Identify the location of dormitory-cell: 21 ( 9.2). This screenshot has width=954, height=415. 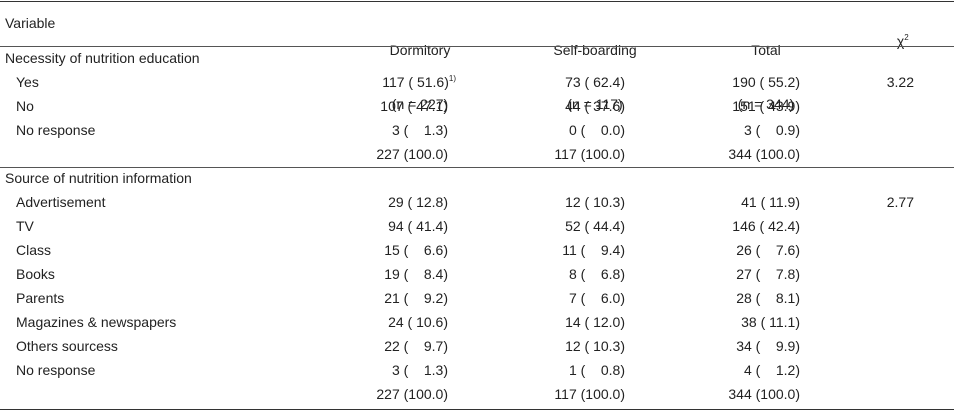
(416, 298).